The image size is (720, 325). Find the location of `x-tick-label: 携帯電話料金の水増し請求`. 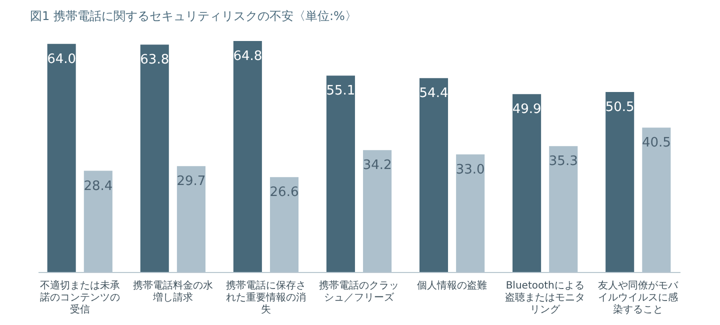

x-tick-label: 携帯電話料金の水増し請求 is located at coordinates (172, 292).